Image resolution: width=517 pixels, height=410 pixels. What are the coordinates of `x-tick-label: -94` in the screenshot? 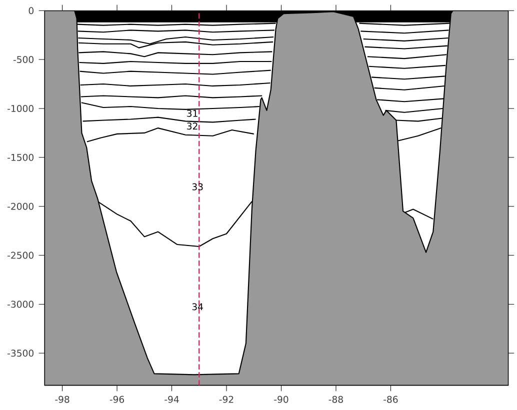 It's located at (171, 399).